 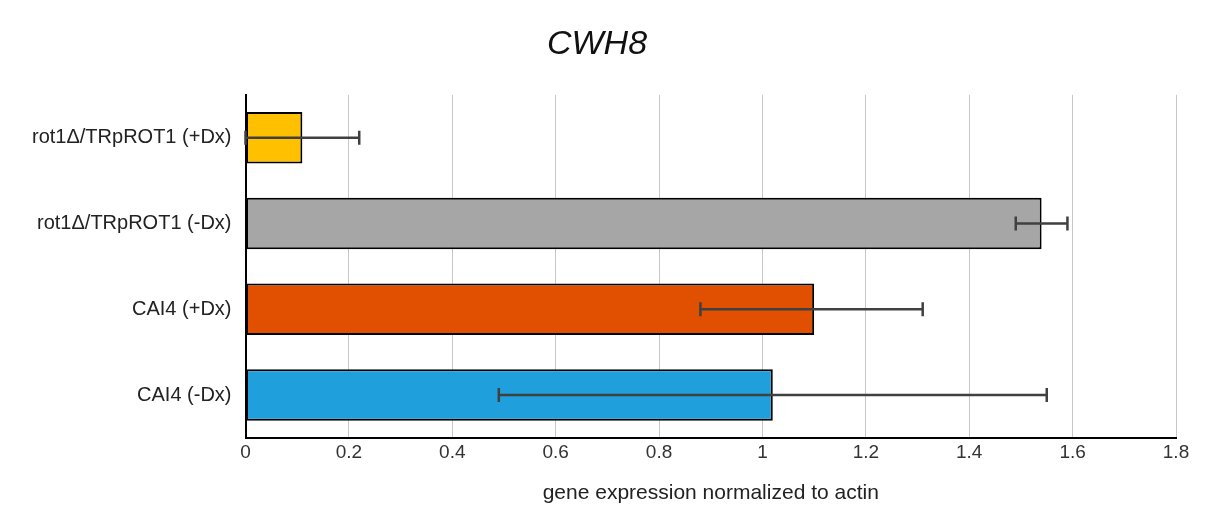 I want to click on x-tick-label: 1, so click(x=762, y=451).